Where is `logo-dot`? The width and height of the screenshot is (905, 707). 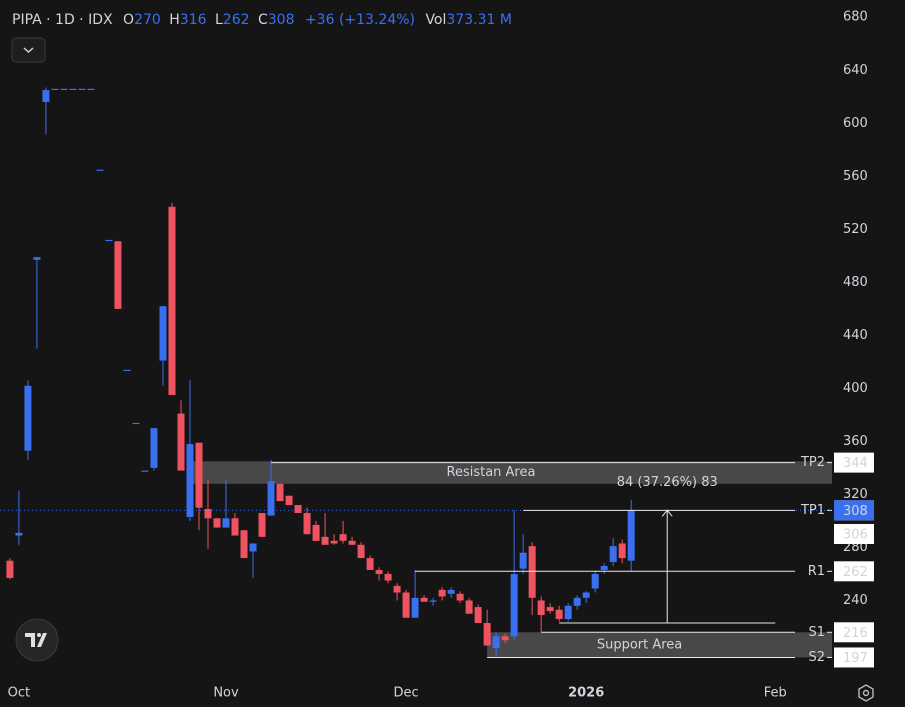
logo-dot is located at coordinates (39, 635).